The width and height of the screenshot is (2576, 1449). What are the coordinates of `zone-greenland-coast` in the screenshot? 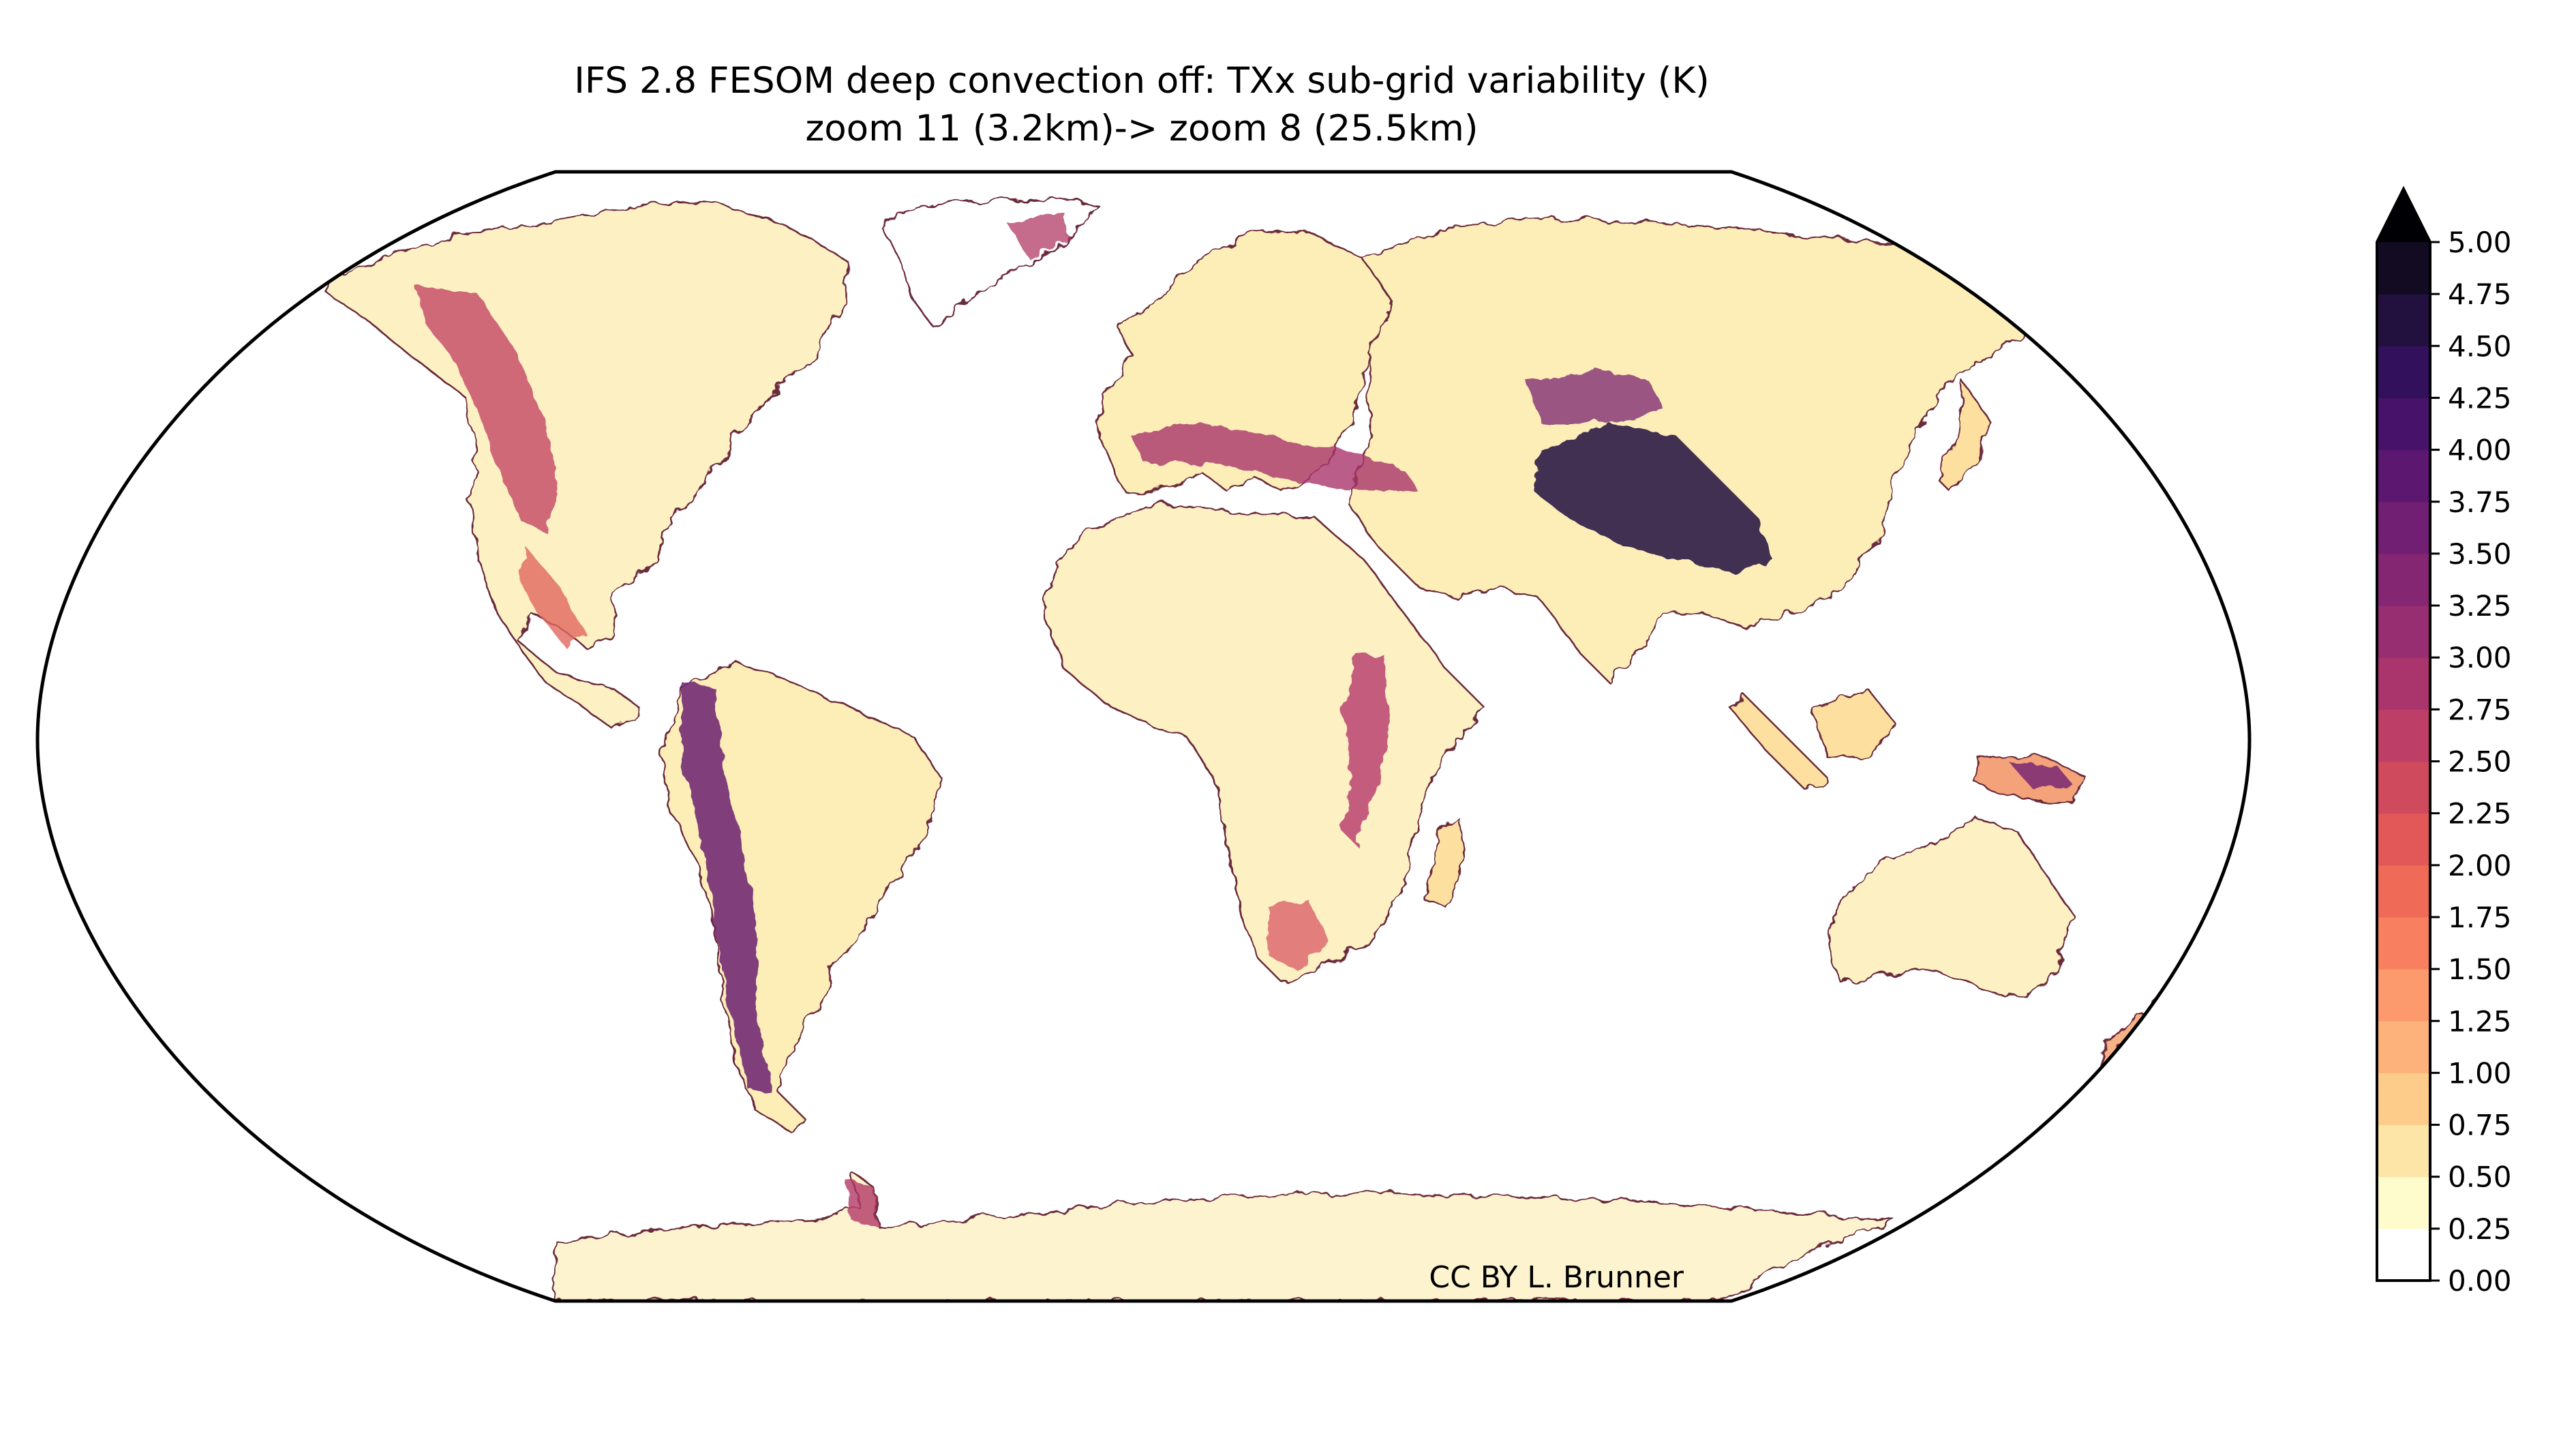 It's located at (1039, 235).